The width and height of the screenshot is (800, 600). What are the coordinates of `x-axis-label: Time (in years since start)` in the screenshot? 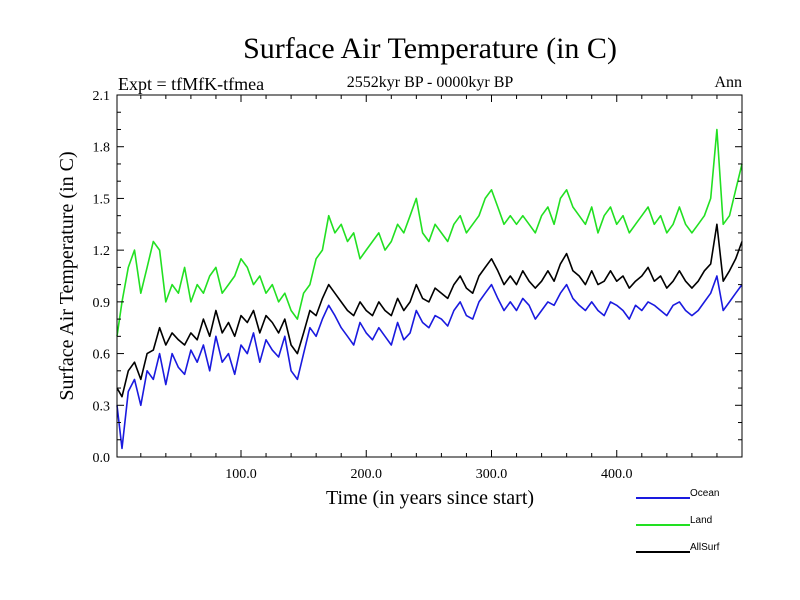 It's located at (430, 498).